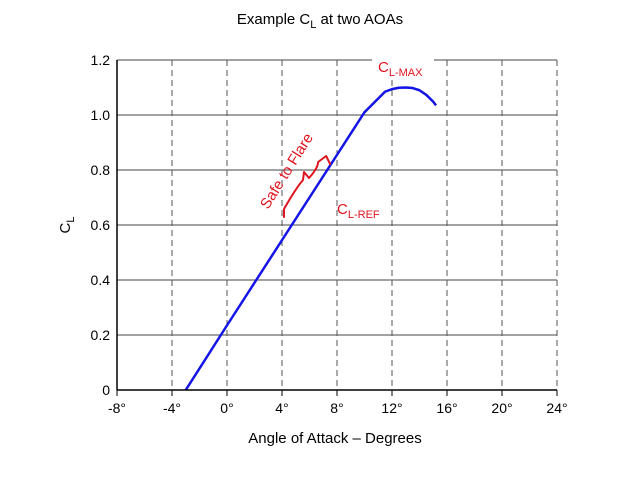  I want to click on x-tick-label: 20°, so click(501, 408).